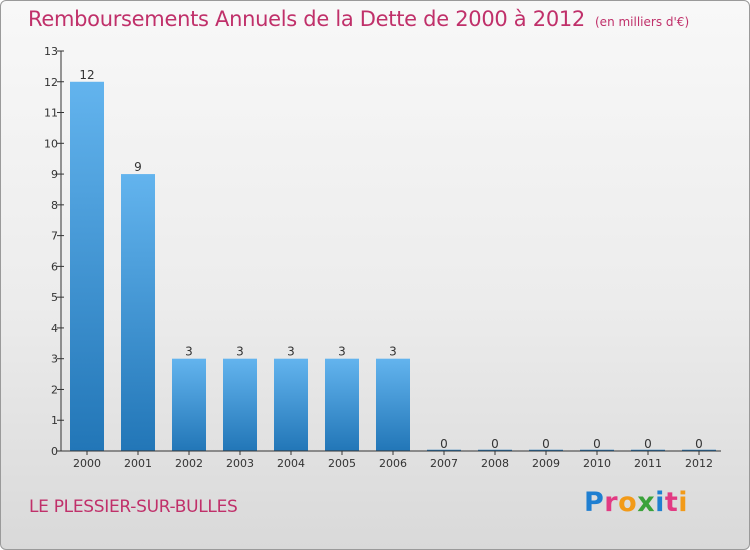 The height and width of the screenshot is (550, 750). I want to click on value-label-2005: 3, so click(342, 352).